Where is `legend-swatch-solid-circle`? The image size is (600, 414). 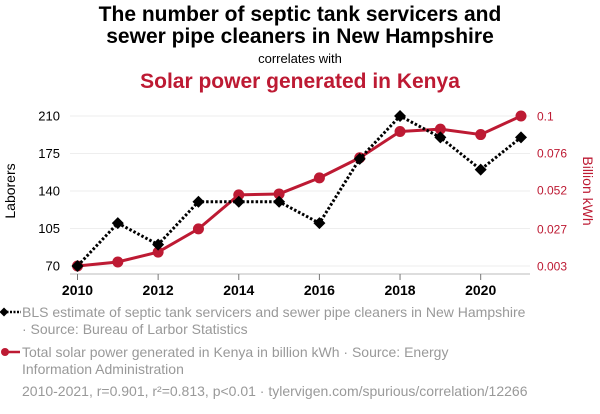 legend-swatch-solid-circle is located at coordinates (11, 351).